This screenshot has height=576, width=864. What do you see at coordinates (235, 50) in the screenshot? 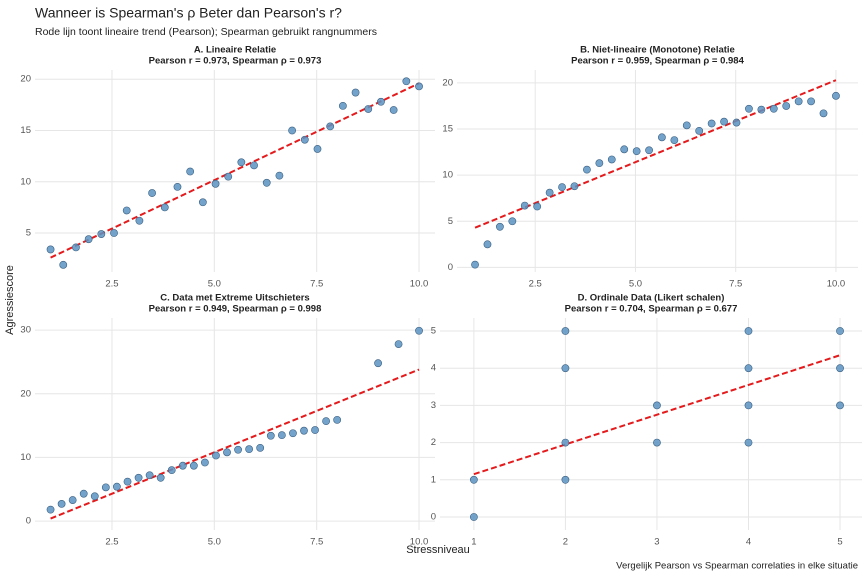
I see `panel-title: A. Lineaire Relatie` at bounding box center [235, 50].